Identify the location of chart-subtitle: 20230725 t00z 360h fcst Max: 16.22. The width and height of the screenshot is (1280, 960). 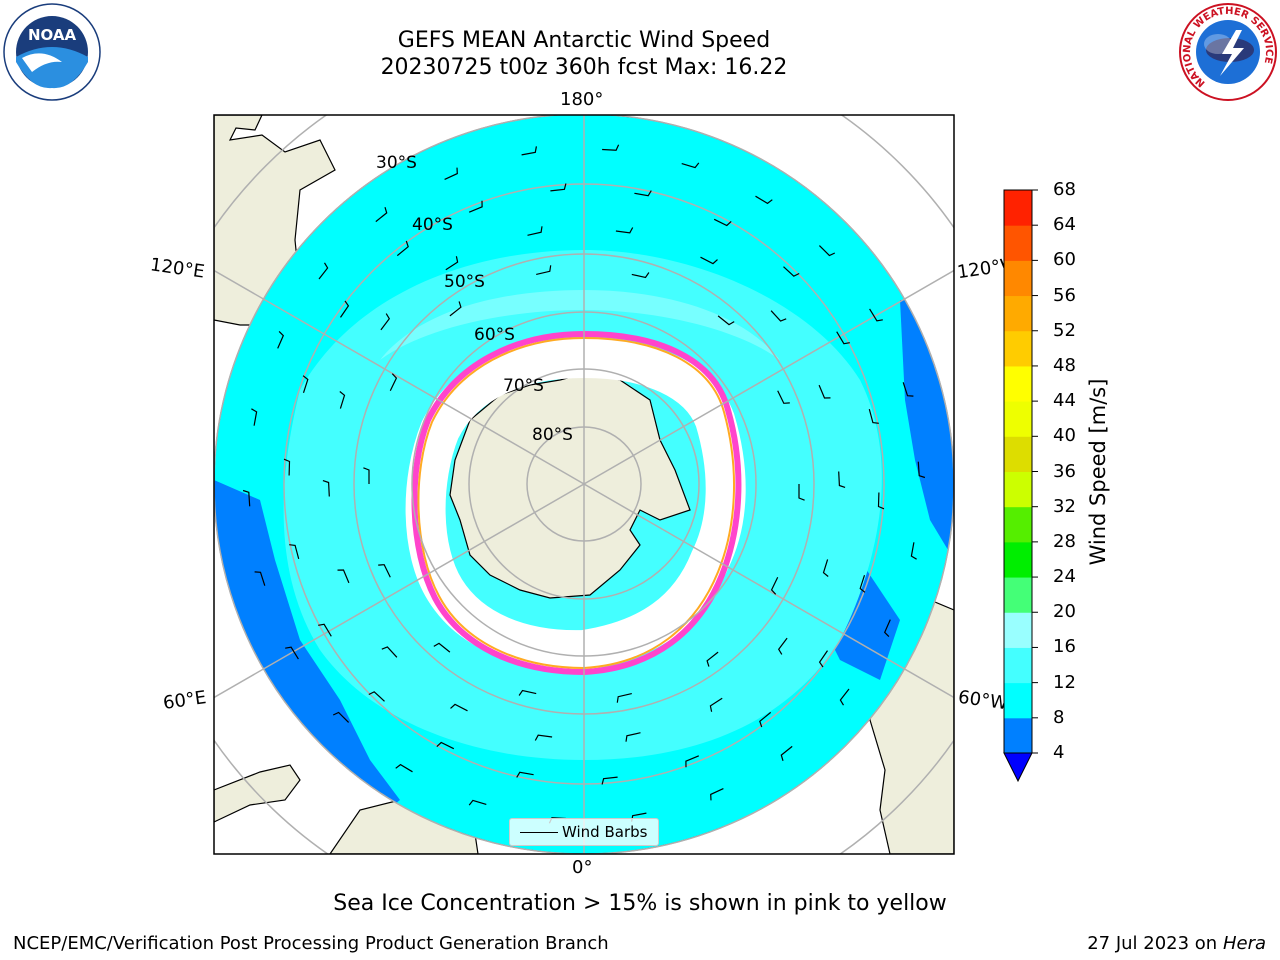
(584, 67).